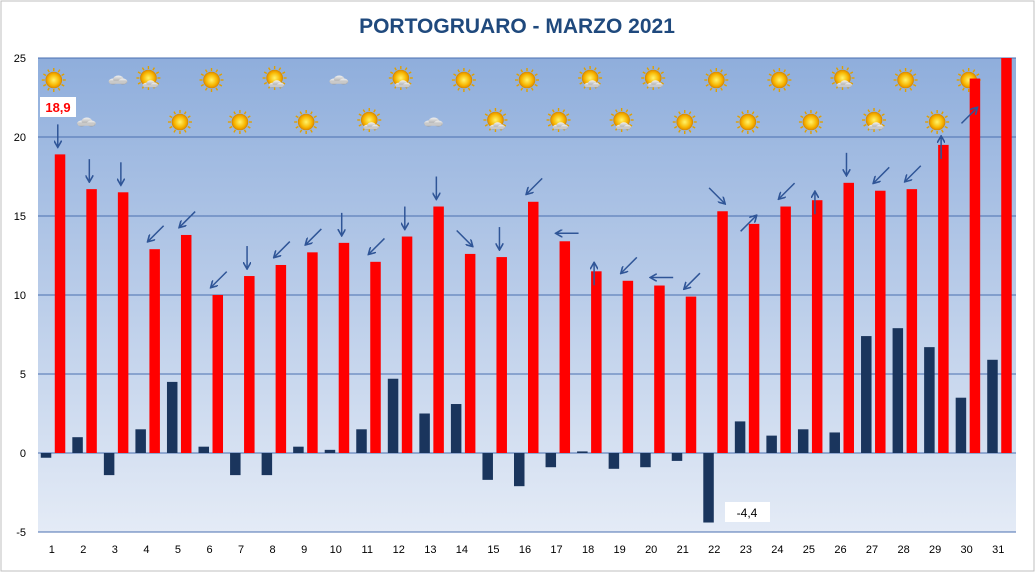 The height and width of the screenshot is (573, 1036). Describe the element at coordinates (209, 550) in the screenshot. I see `x-tick-label: 6` at that location.